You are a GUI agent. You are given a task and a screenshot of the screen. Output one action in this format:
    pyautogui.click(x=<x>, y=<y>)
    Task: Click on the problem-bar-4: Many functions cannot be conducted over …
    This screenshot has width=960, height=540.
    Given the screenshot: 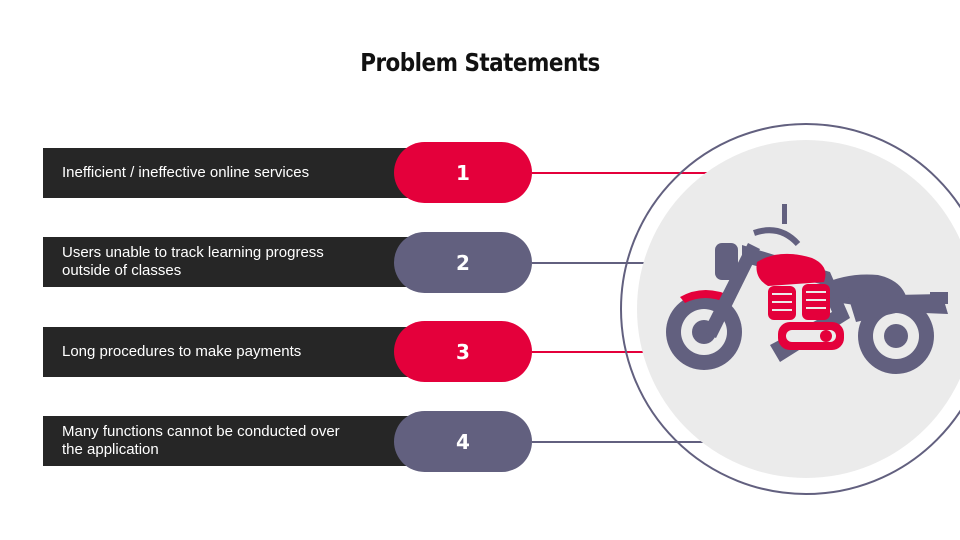 What is the action you would take?
    pyautogui.click(x=233, y=441)
    